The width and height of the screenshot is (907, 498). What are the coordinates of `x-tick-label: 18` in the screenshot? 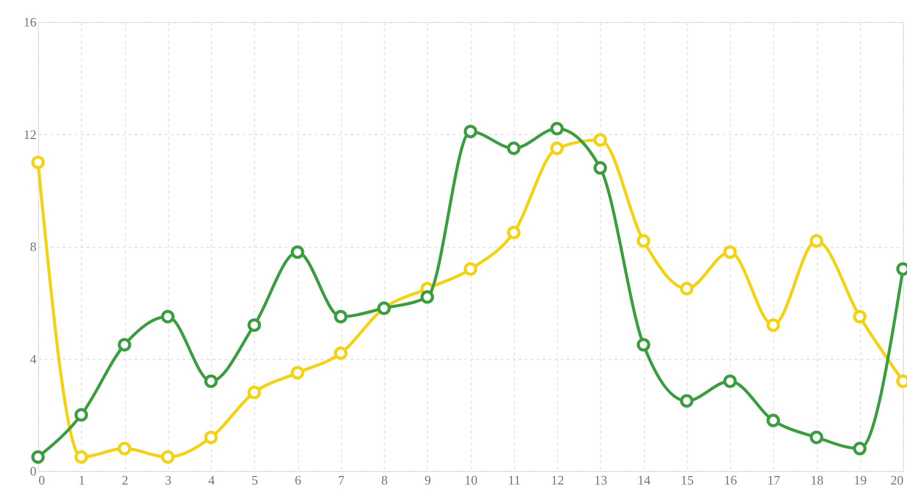 It's located at (817, 480).